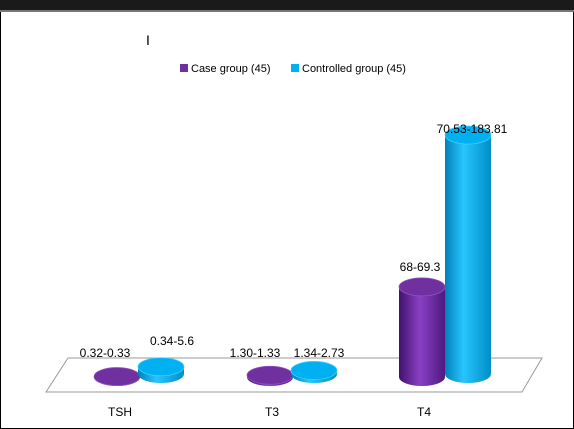  I want to click on data-label-t3-case: 1.30-1.33, so click(255, 353).